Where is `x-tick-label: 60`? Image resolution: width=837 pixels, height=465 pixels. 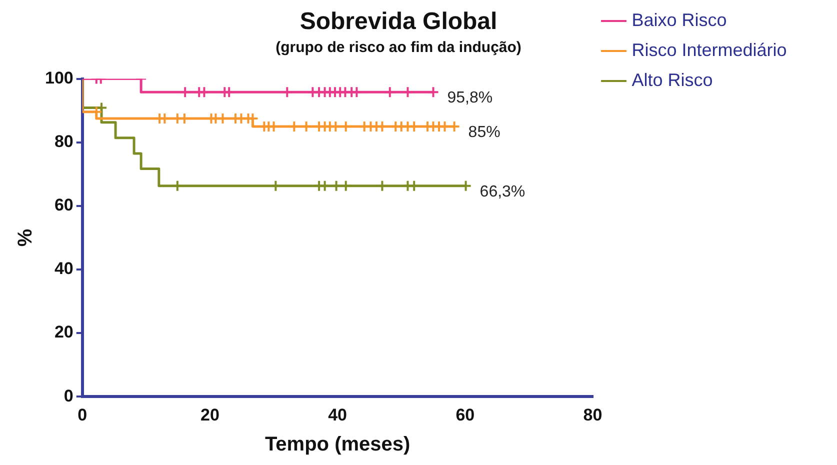 x-tick-label: 60 is located at coordinates (465, 414).